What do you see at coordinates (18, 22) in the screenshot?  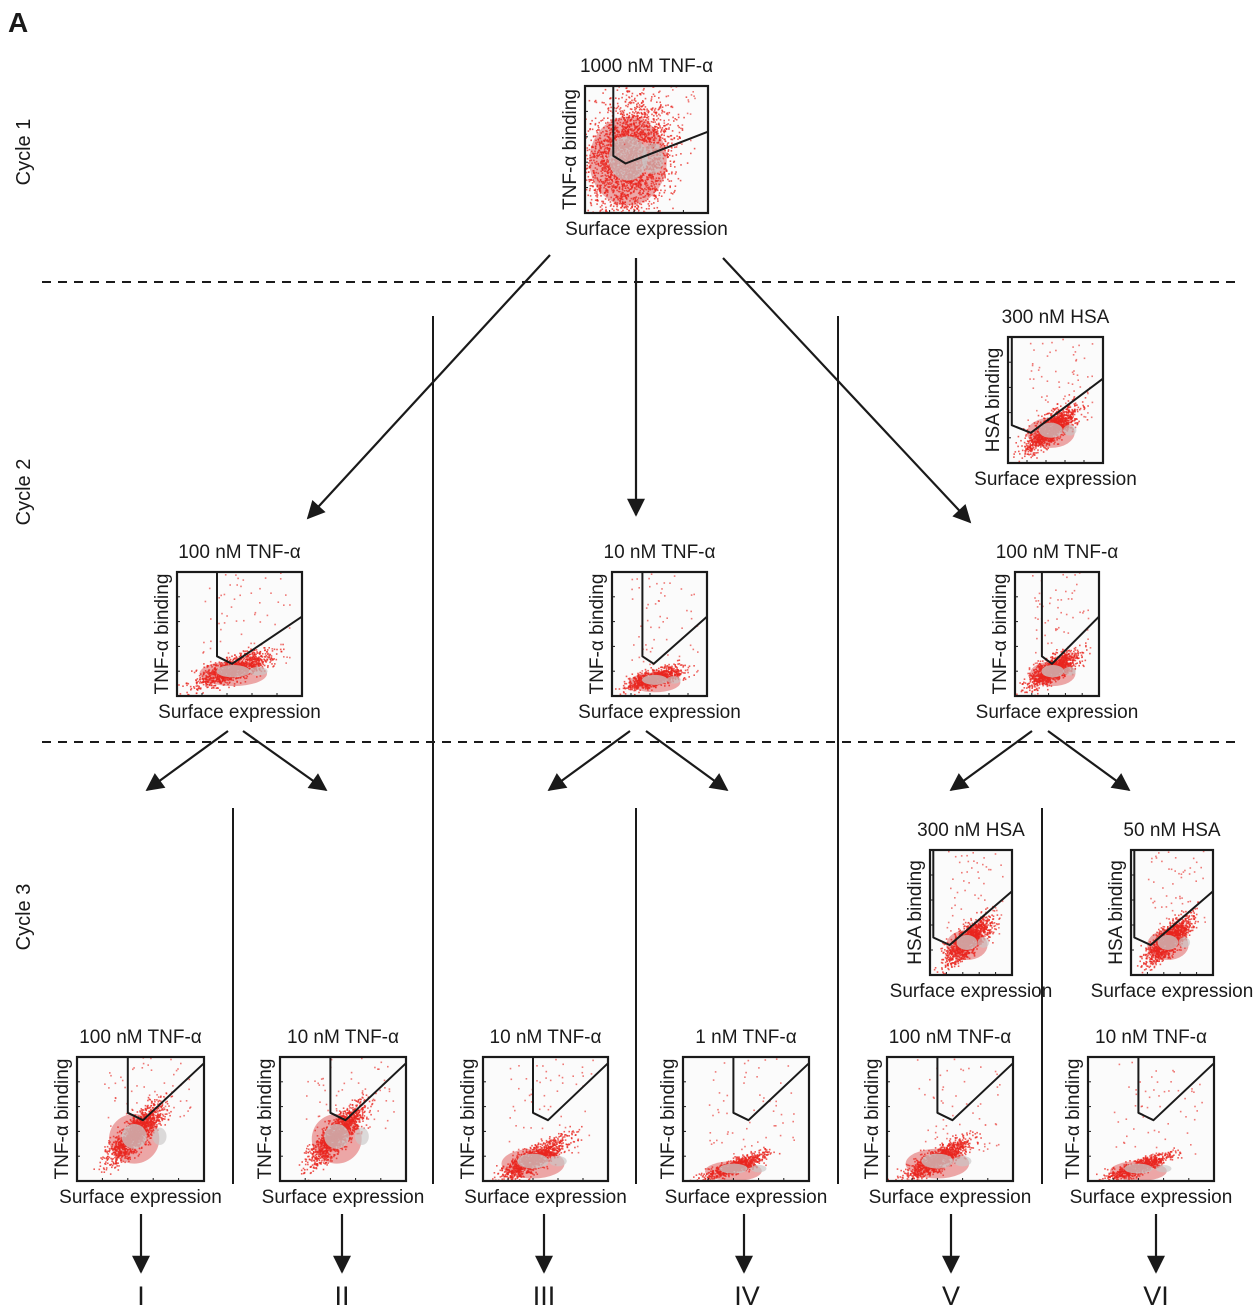 I see `panel-letter: A` at bounding box center [18, 22].